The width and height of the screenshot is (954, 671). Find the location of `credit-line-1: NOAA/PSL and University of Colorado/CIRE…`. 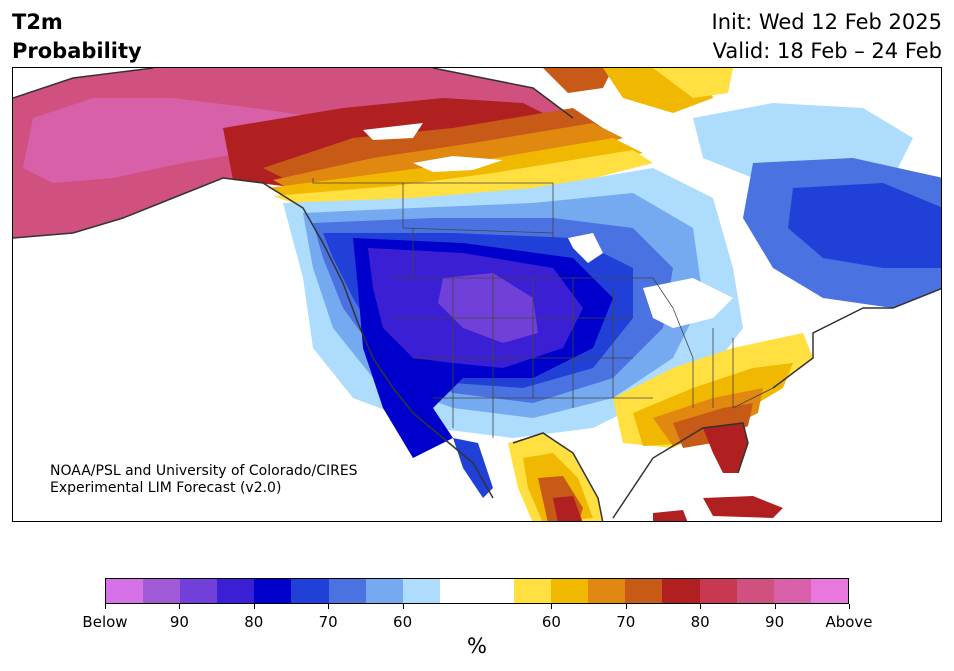

credit-line-1: NOAA/PSL and University of Colorado/CIRE… is located at coordinates (204, 471).